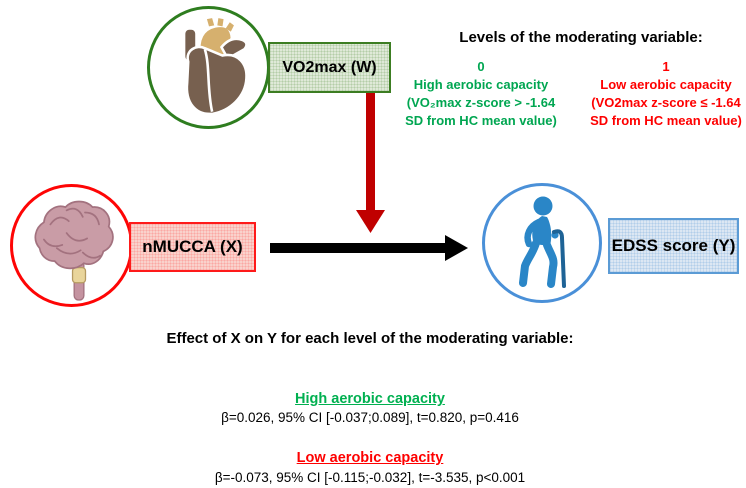 The width and height of the screenshot is (746, 488). I want to click on effect-arrow, so click(369, 248).